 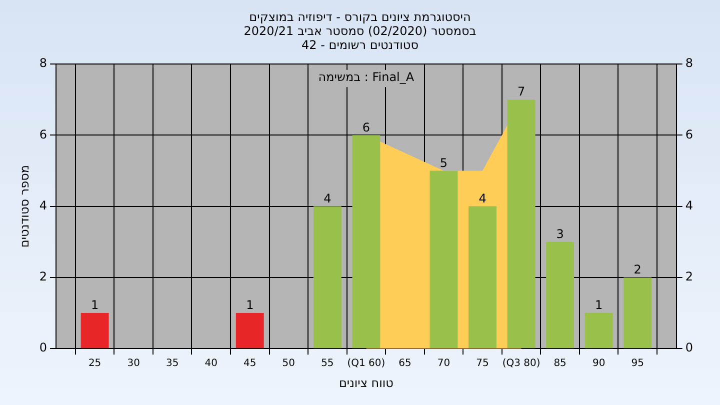 I want to click on x-tick-label: (Q1 60), so click(x=366, y=364).